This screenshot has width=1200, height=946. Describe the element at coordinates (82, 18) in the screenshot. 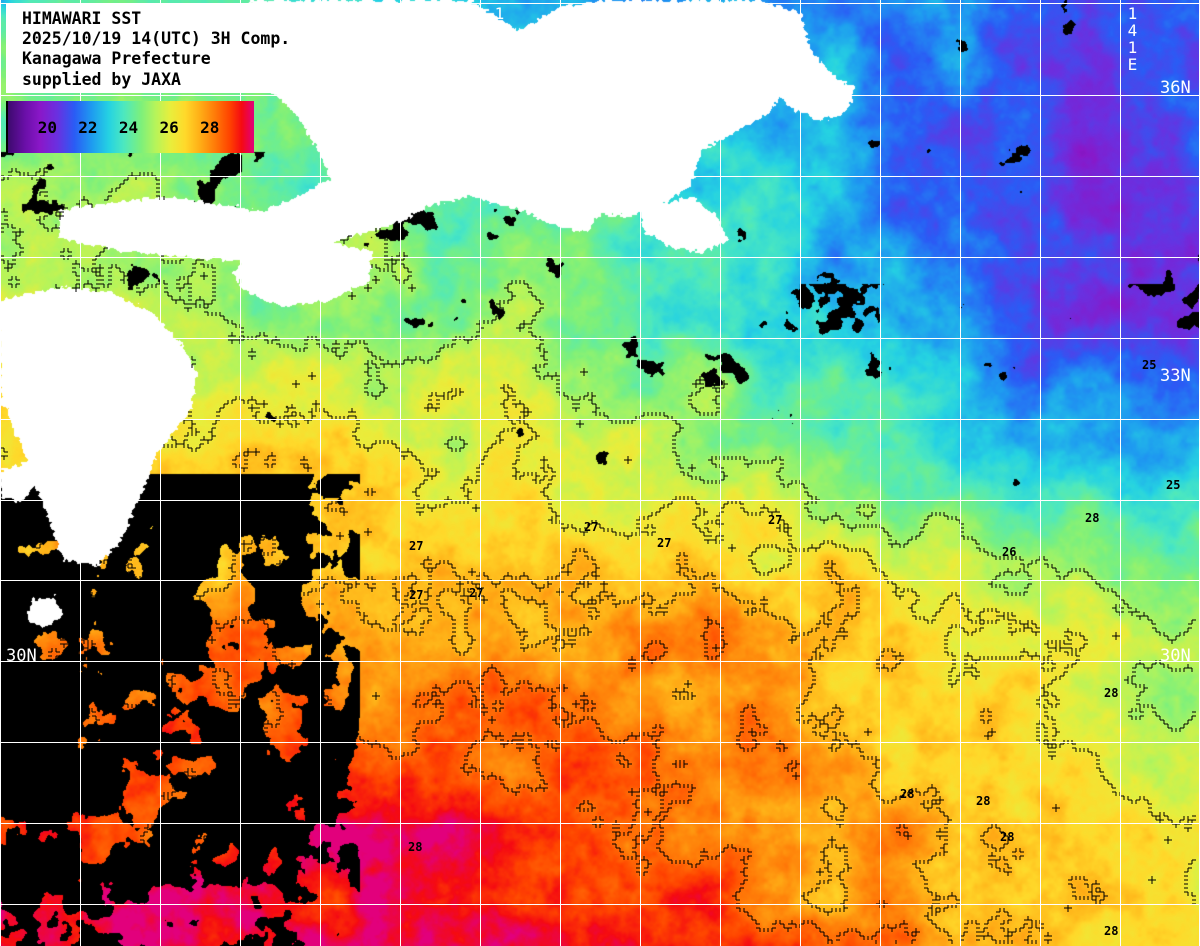

I see `title-line-satellite: HIMAWARI SST` at that location.